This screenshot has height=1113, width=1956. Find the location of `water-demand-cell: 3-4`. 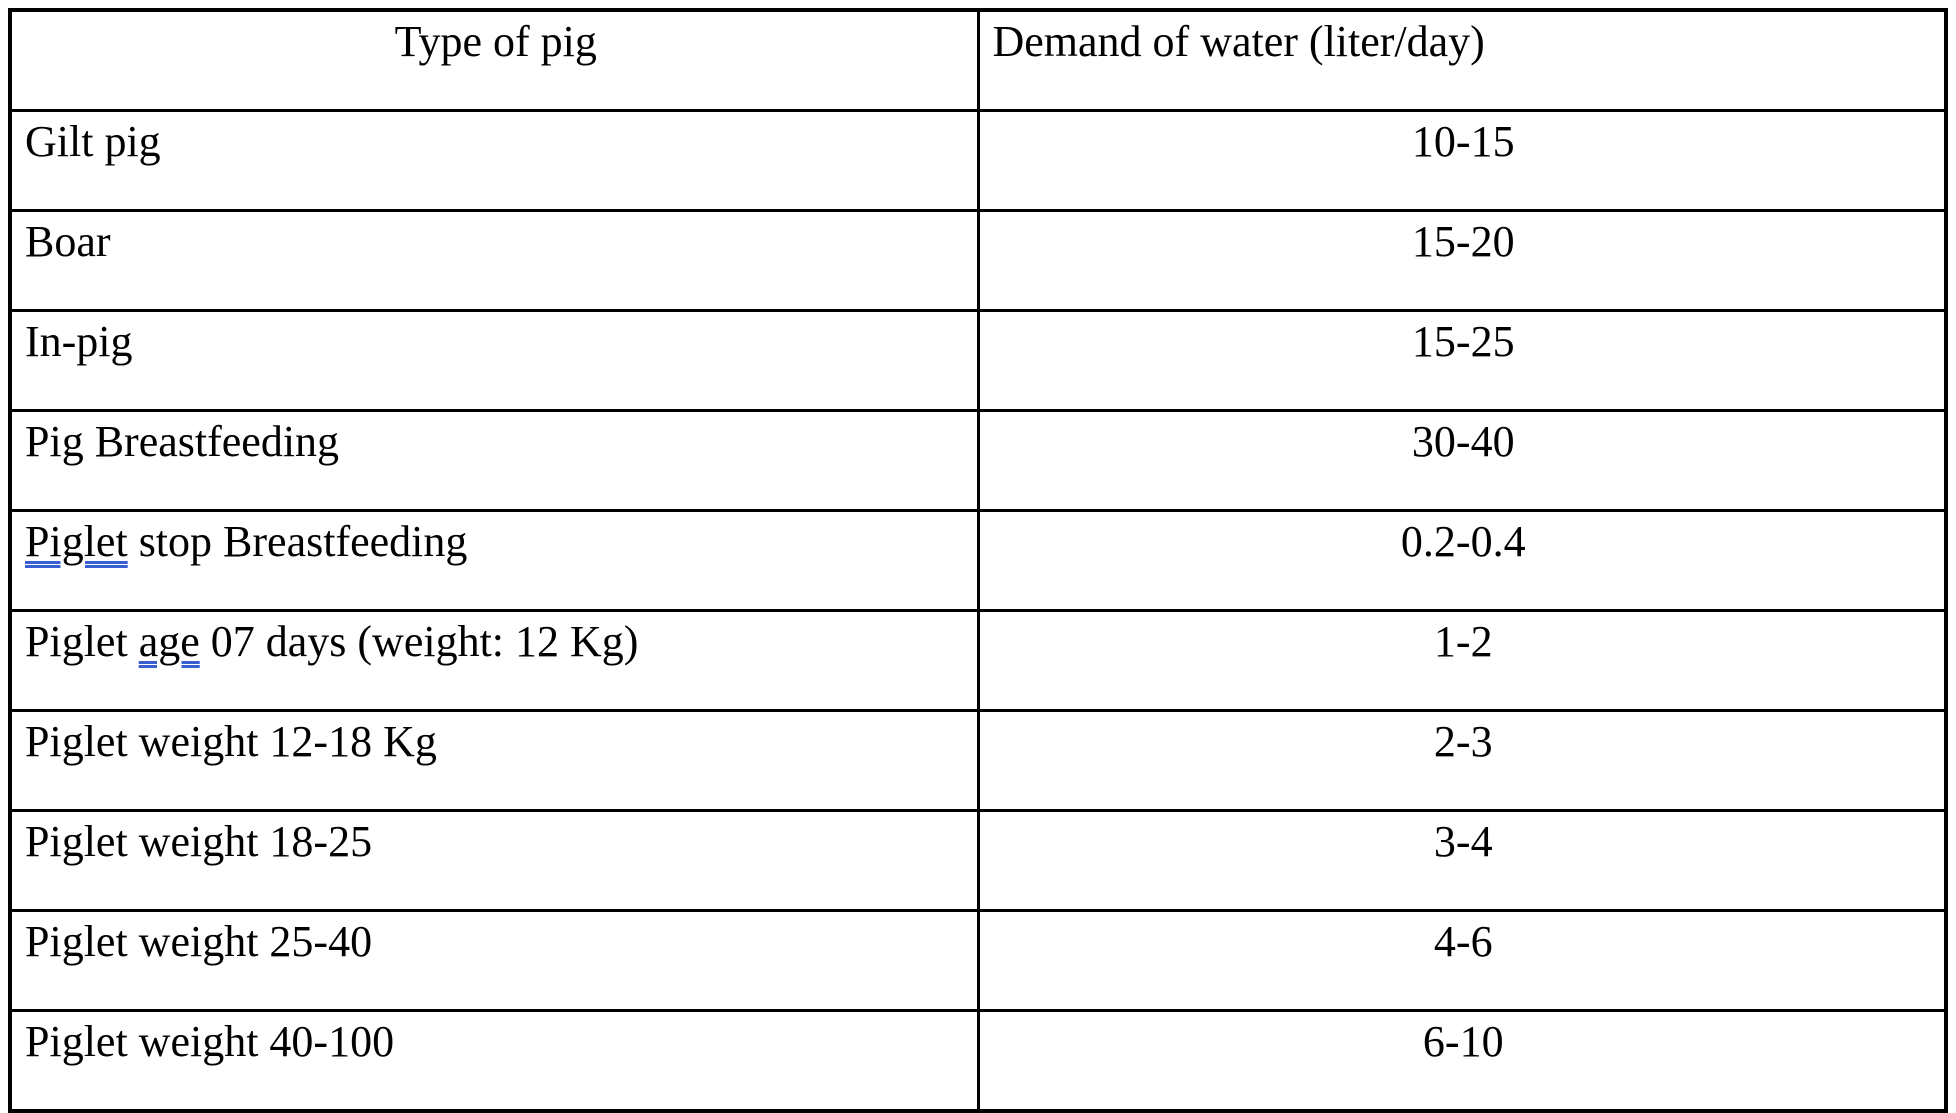

water-demand-cell: 3-4 is located at coordinates (1462, 860).